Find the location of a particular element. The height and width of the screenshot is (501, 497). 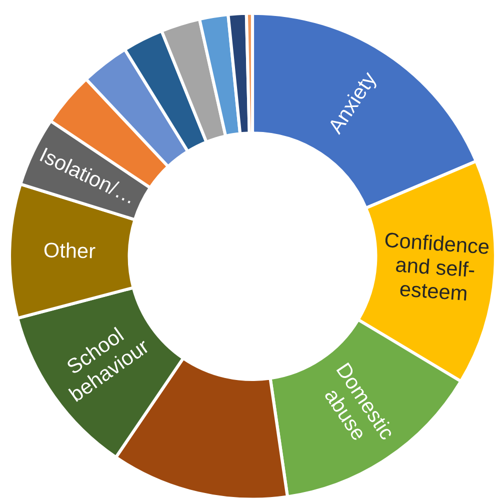

slice-label: Confidence and self- esteem is located at coordinates (437, 266).